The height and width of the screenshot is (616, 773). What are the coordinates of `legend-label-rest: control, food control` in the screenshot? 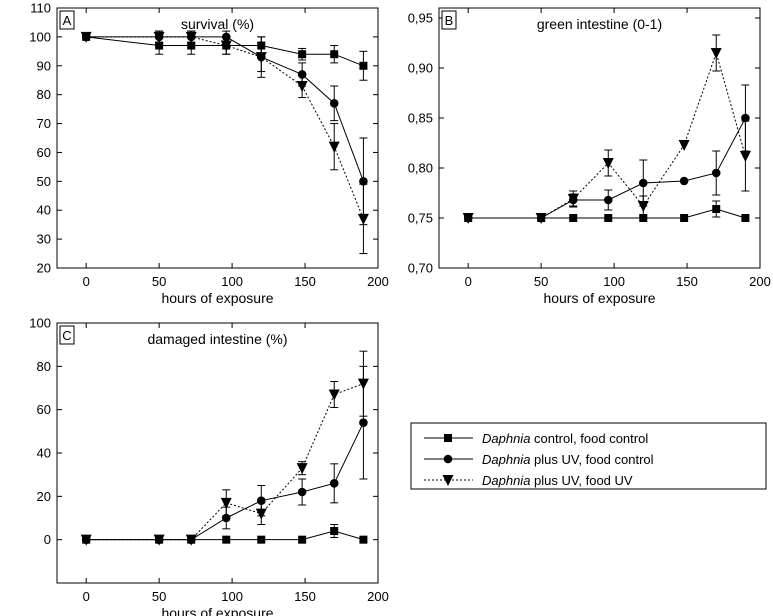 It's located at (589, 438).